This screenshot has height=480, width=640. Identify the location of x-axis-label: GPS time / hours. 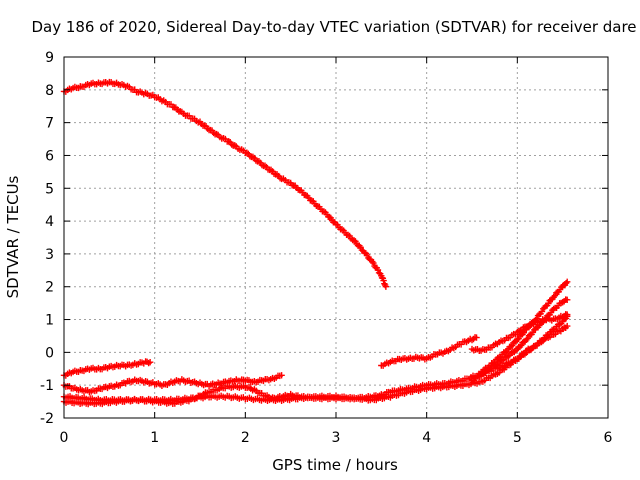
(335, 465).